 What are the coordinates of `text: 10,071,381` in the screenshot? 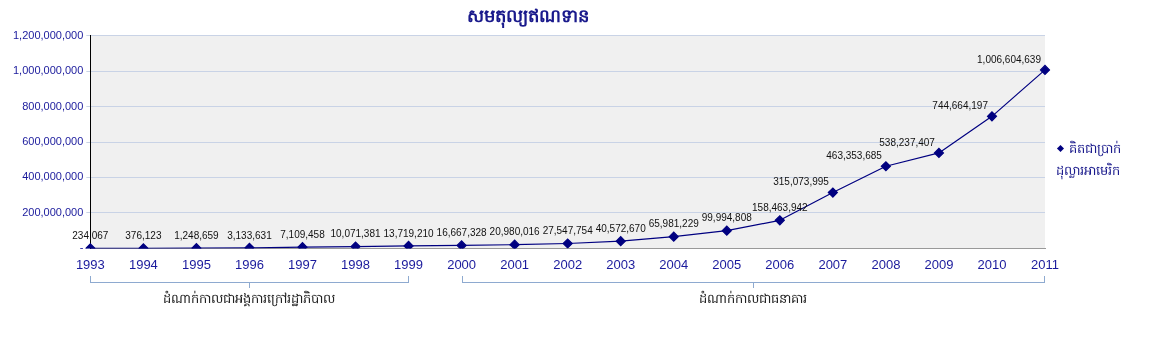 It's located at (355, 234).